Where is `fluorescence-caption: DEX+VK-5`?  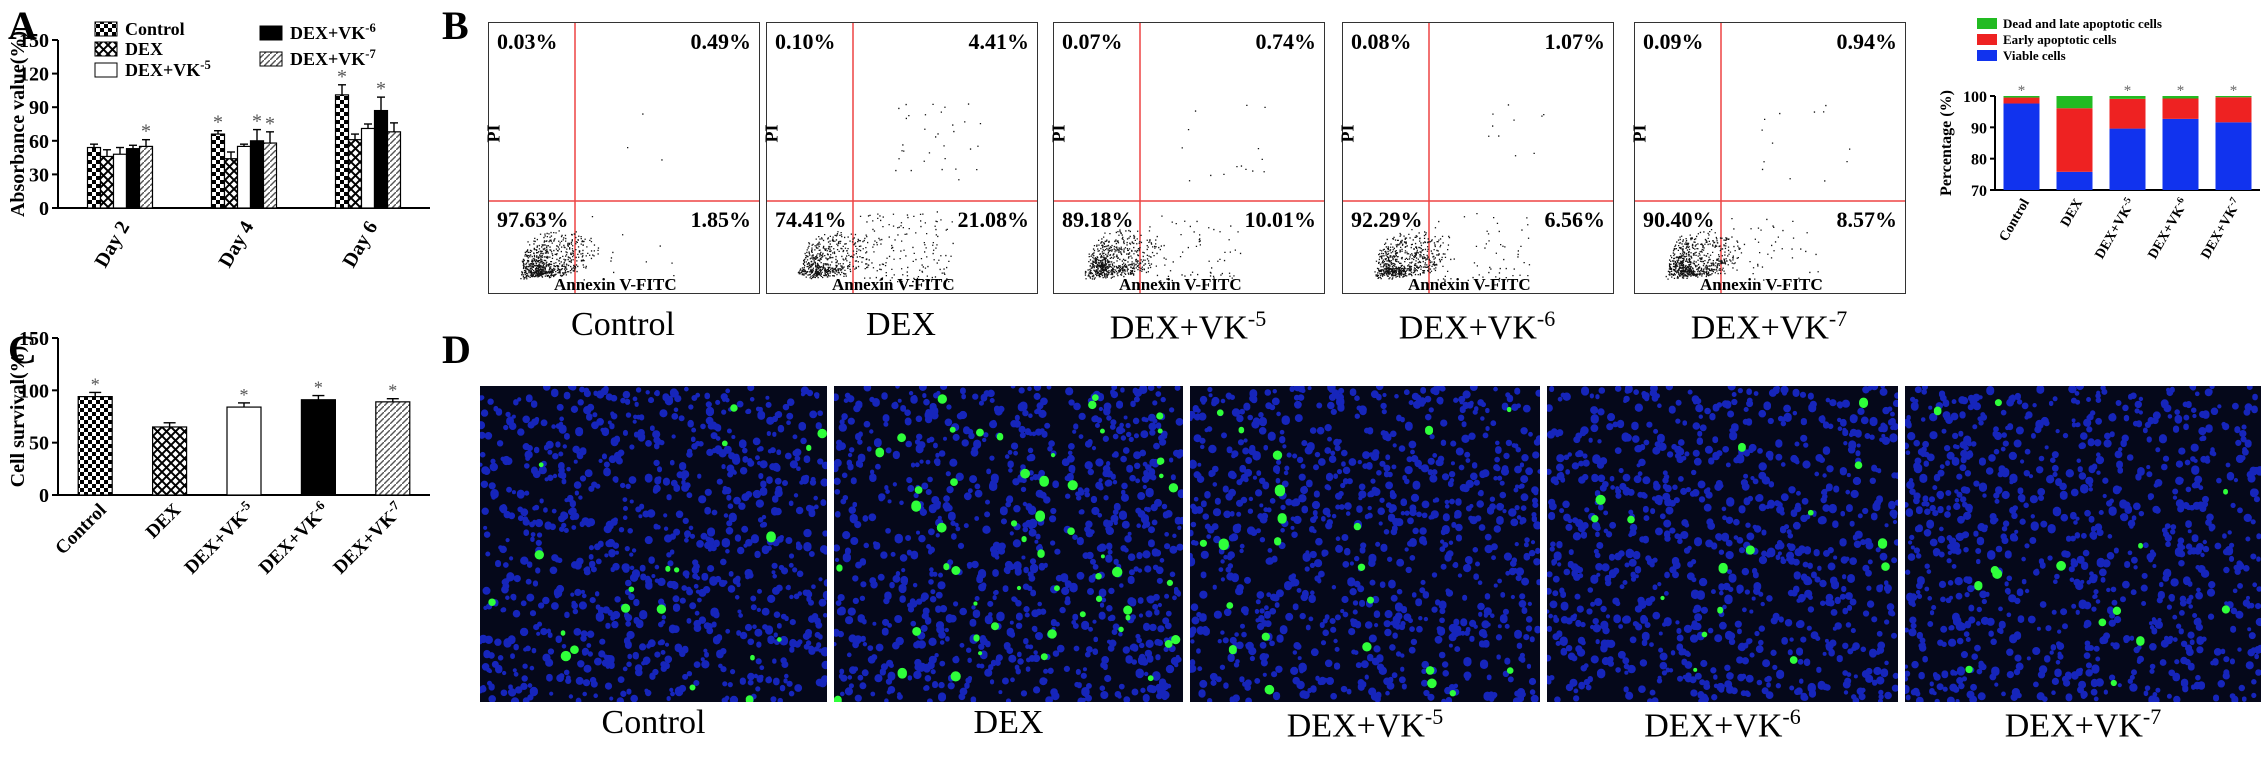
fluorescence-caption: DEX+VK-5 is located at coordinates (1365, 724).